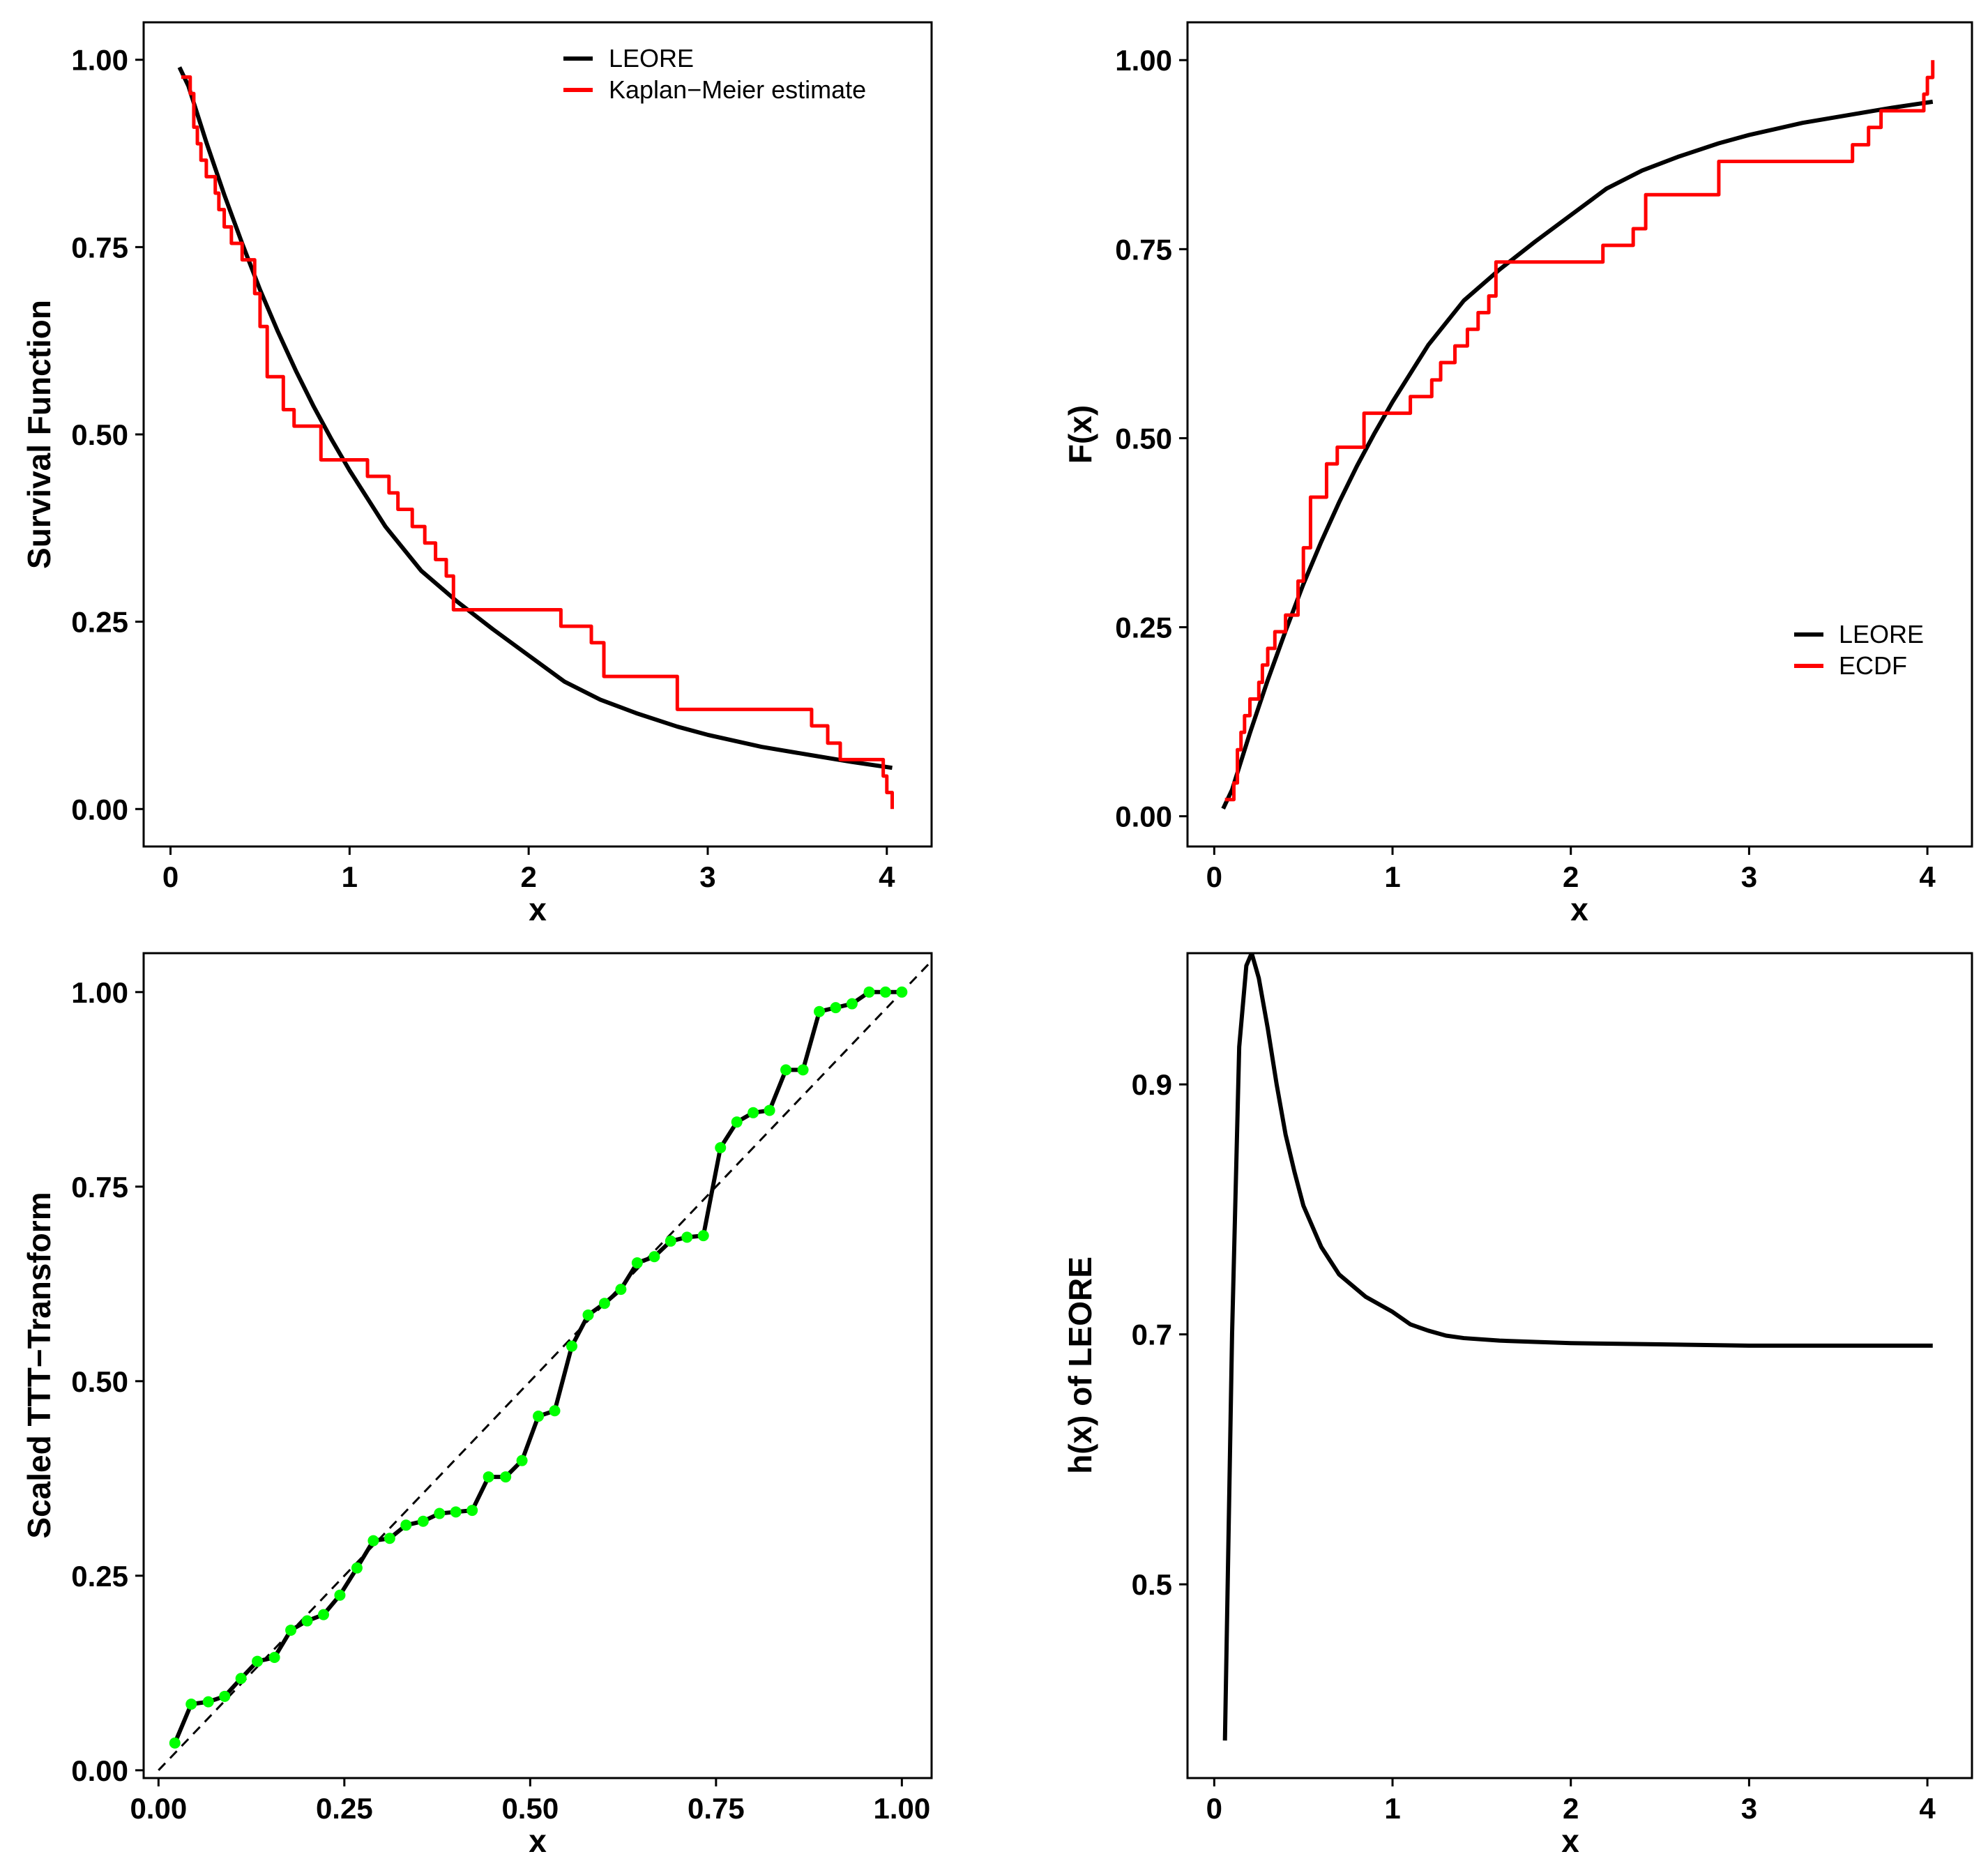 Image resolution: width=1988 pixels, height=1868 pixels. Describe the element at coordinates (39, 435) in the screenshot. I see `y-axis-title: Survival Function` at that location.